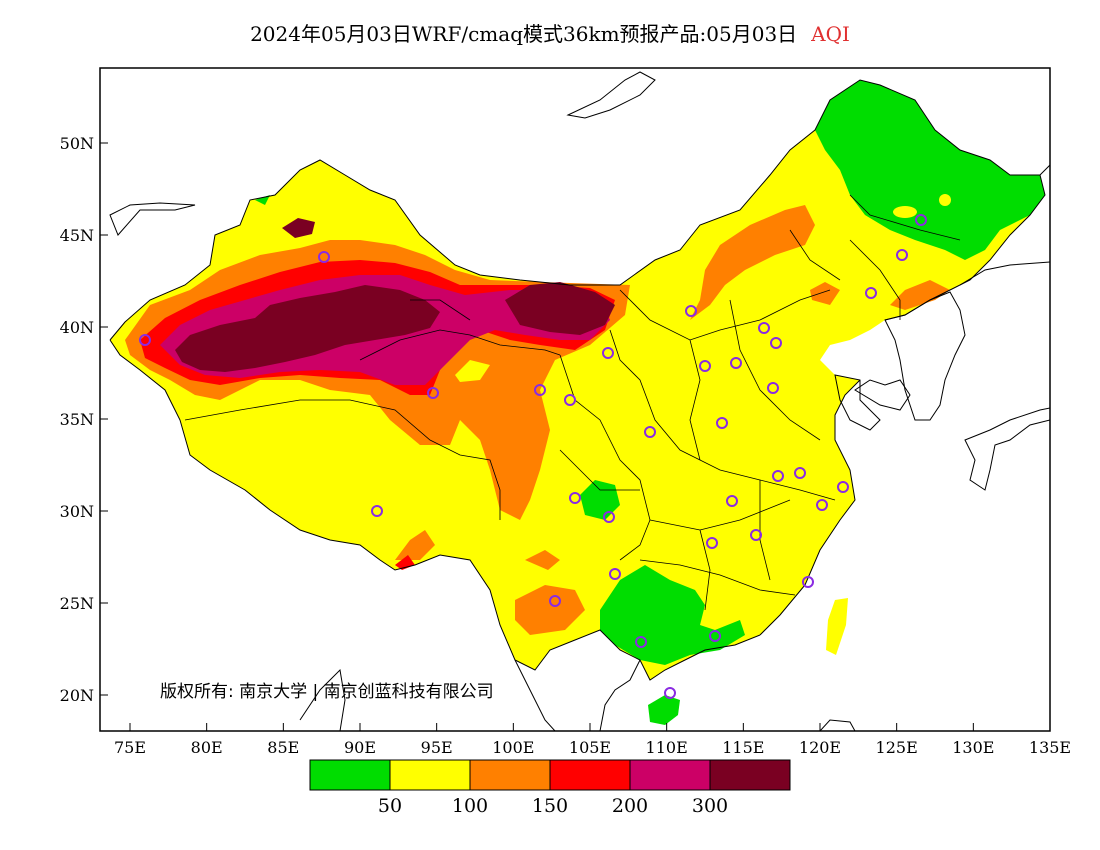 The height and width of the screenshot is (850, 1100). What do you see at coordinates (710, 806) in the screenshot?
I see `legend-label: 300` at bounding box center [710, 806].